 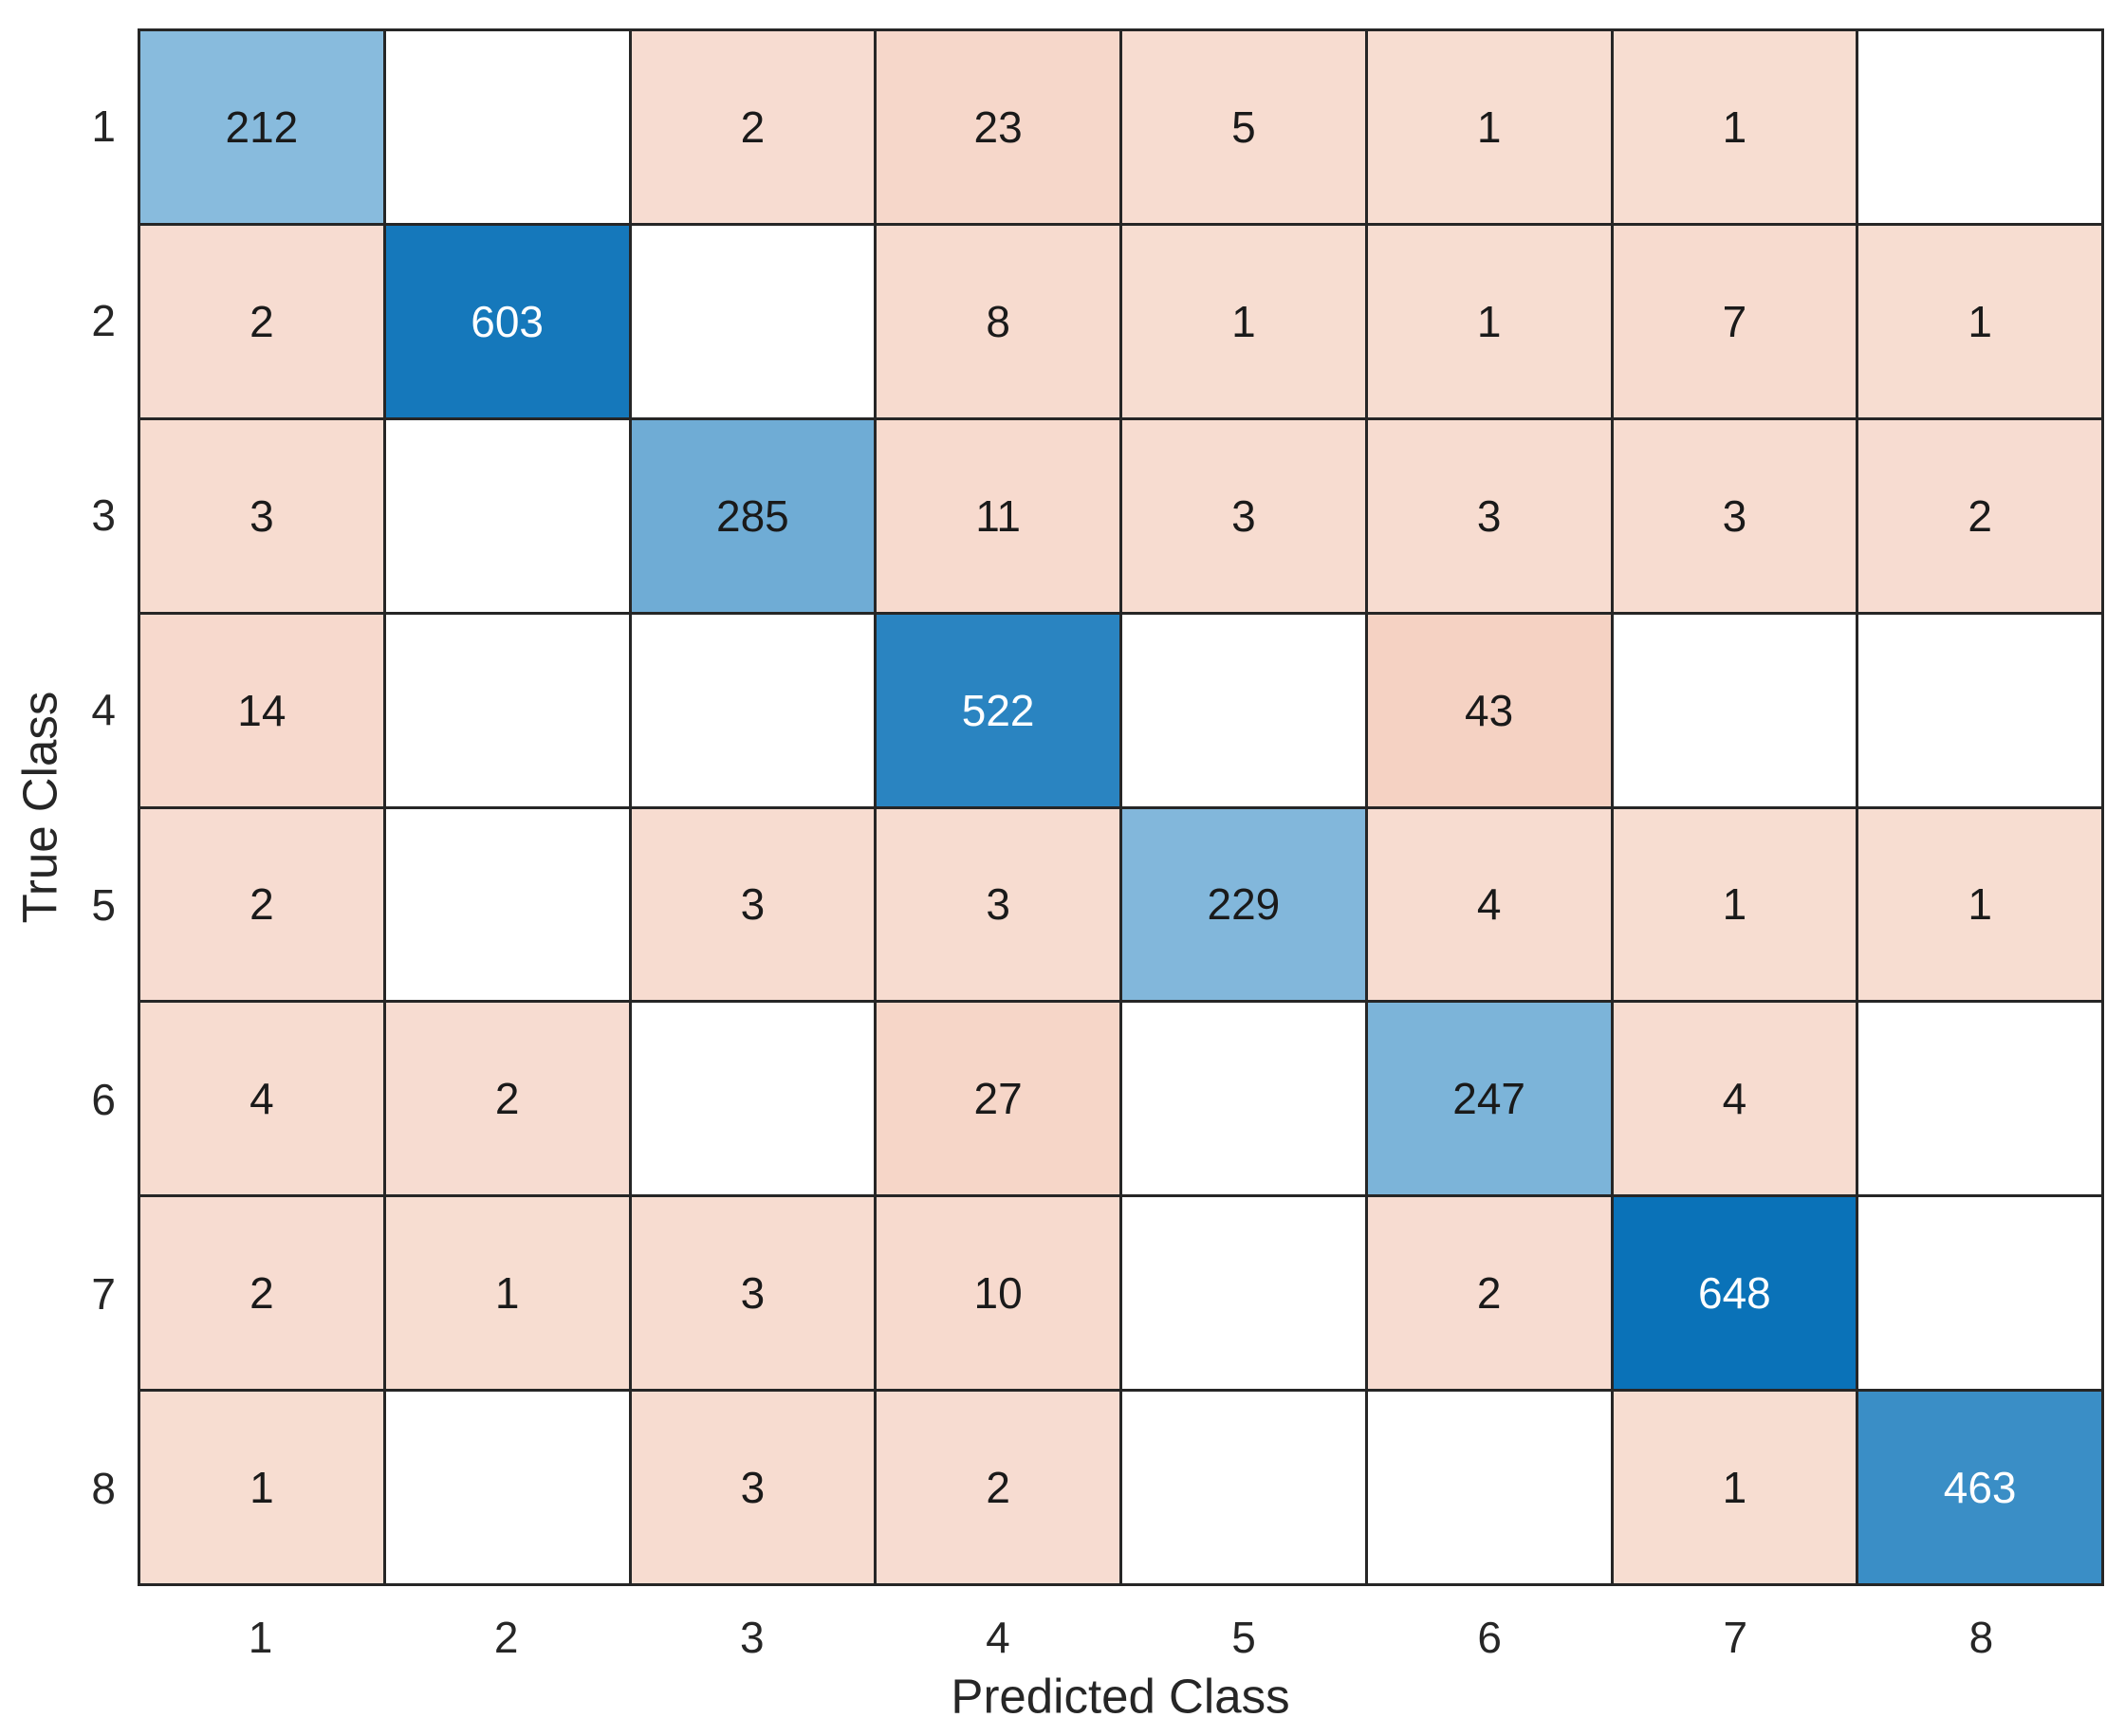 I want to click on matrix-cell: 8, so click(x=998, y=321).